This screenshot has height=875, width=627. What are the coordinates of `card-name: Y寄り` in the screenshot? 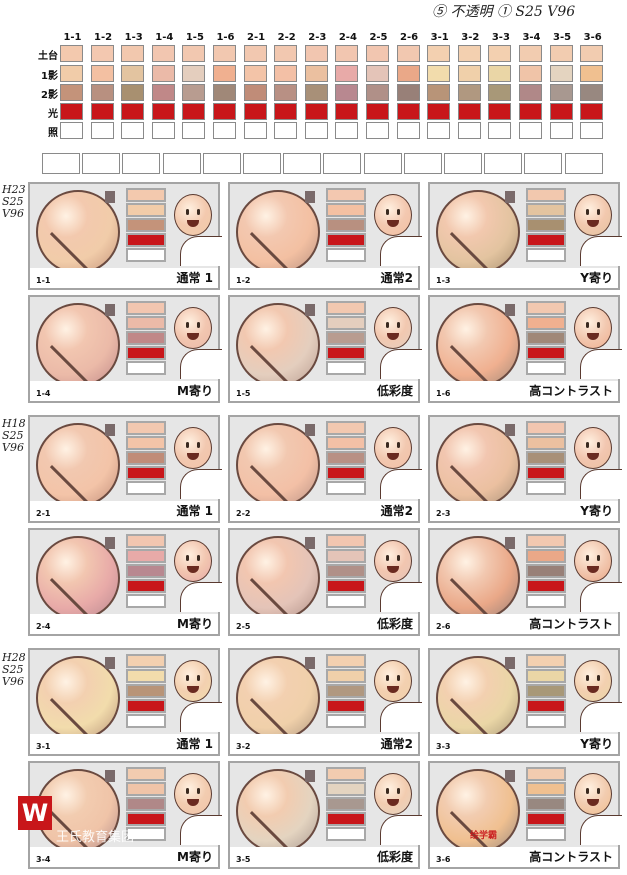 It's located at (596, 511).